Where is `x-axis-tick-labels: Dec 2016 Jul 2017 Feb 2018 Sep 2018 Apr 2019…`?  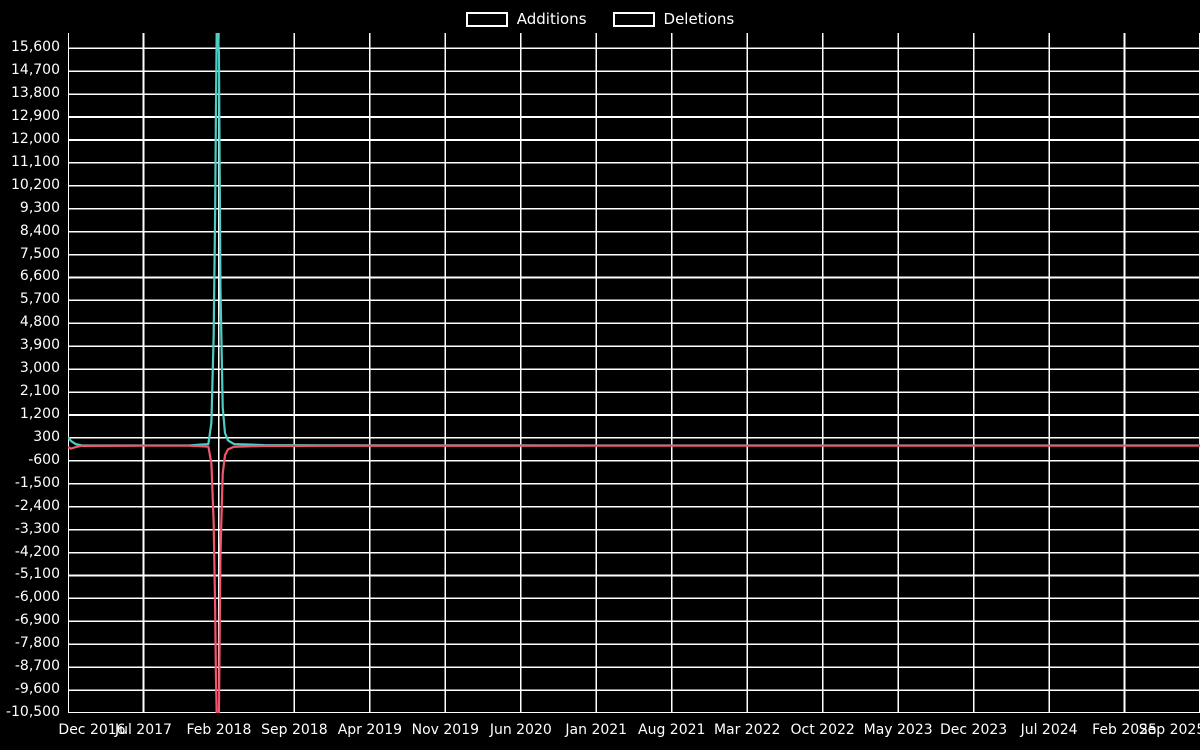
x-axis-tick-labels: Dec 2016 Jul 2017 Feb 2018 Sep 2018 Apr 2019… is located at coordinates (600, 733).